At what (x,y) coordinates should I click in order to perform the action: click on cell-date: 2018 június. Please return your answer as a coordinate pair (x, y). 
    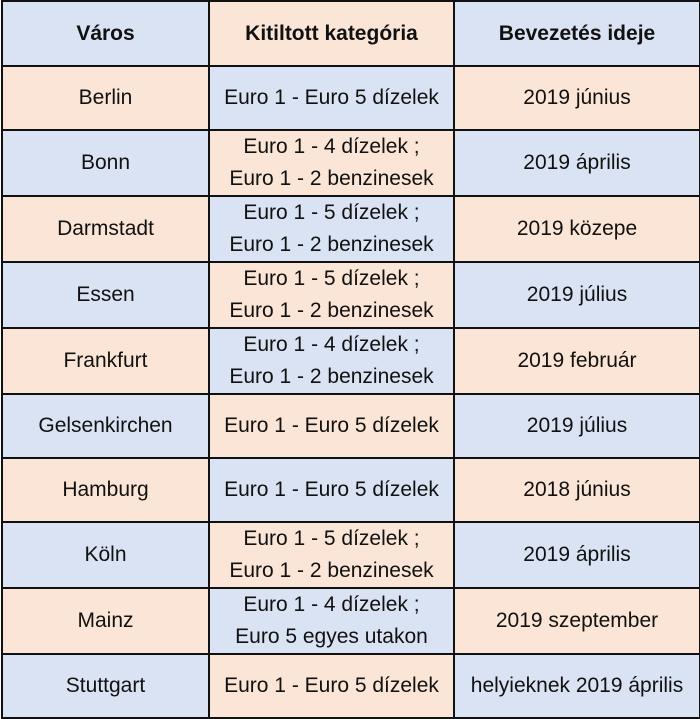
    Looking at the image, I should click on (576, 490).